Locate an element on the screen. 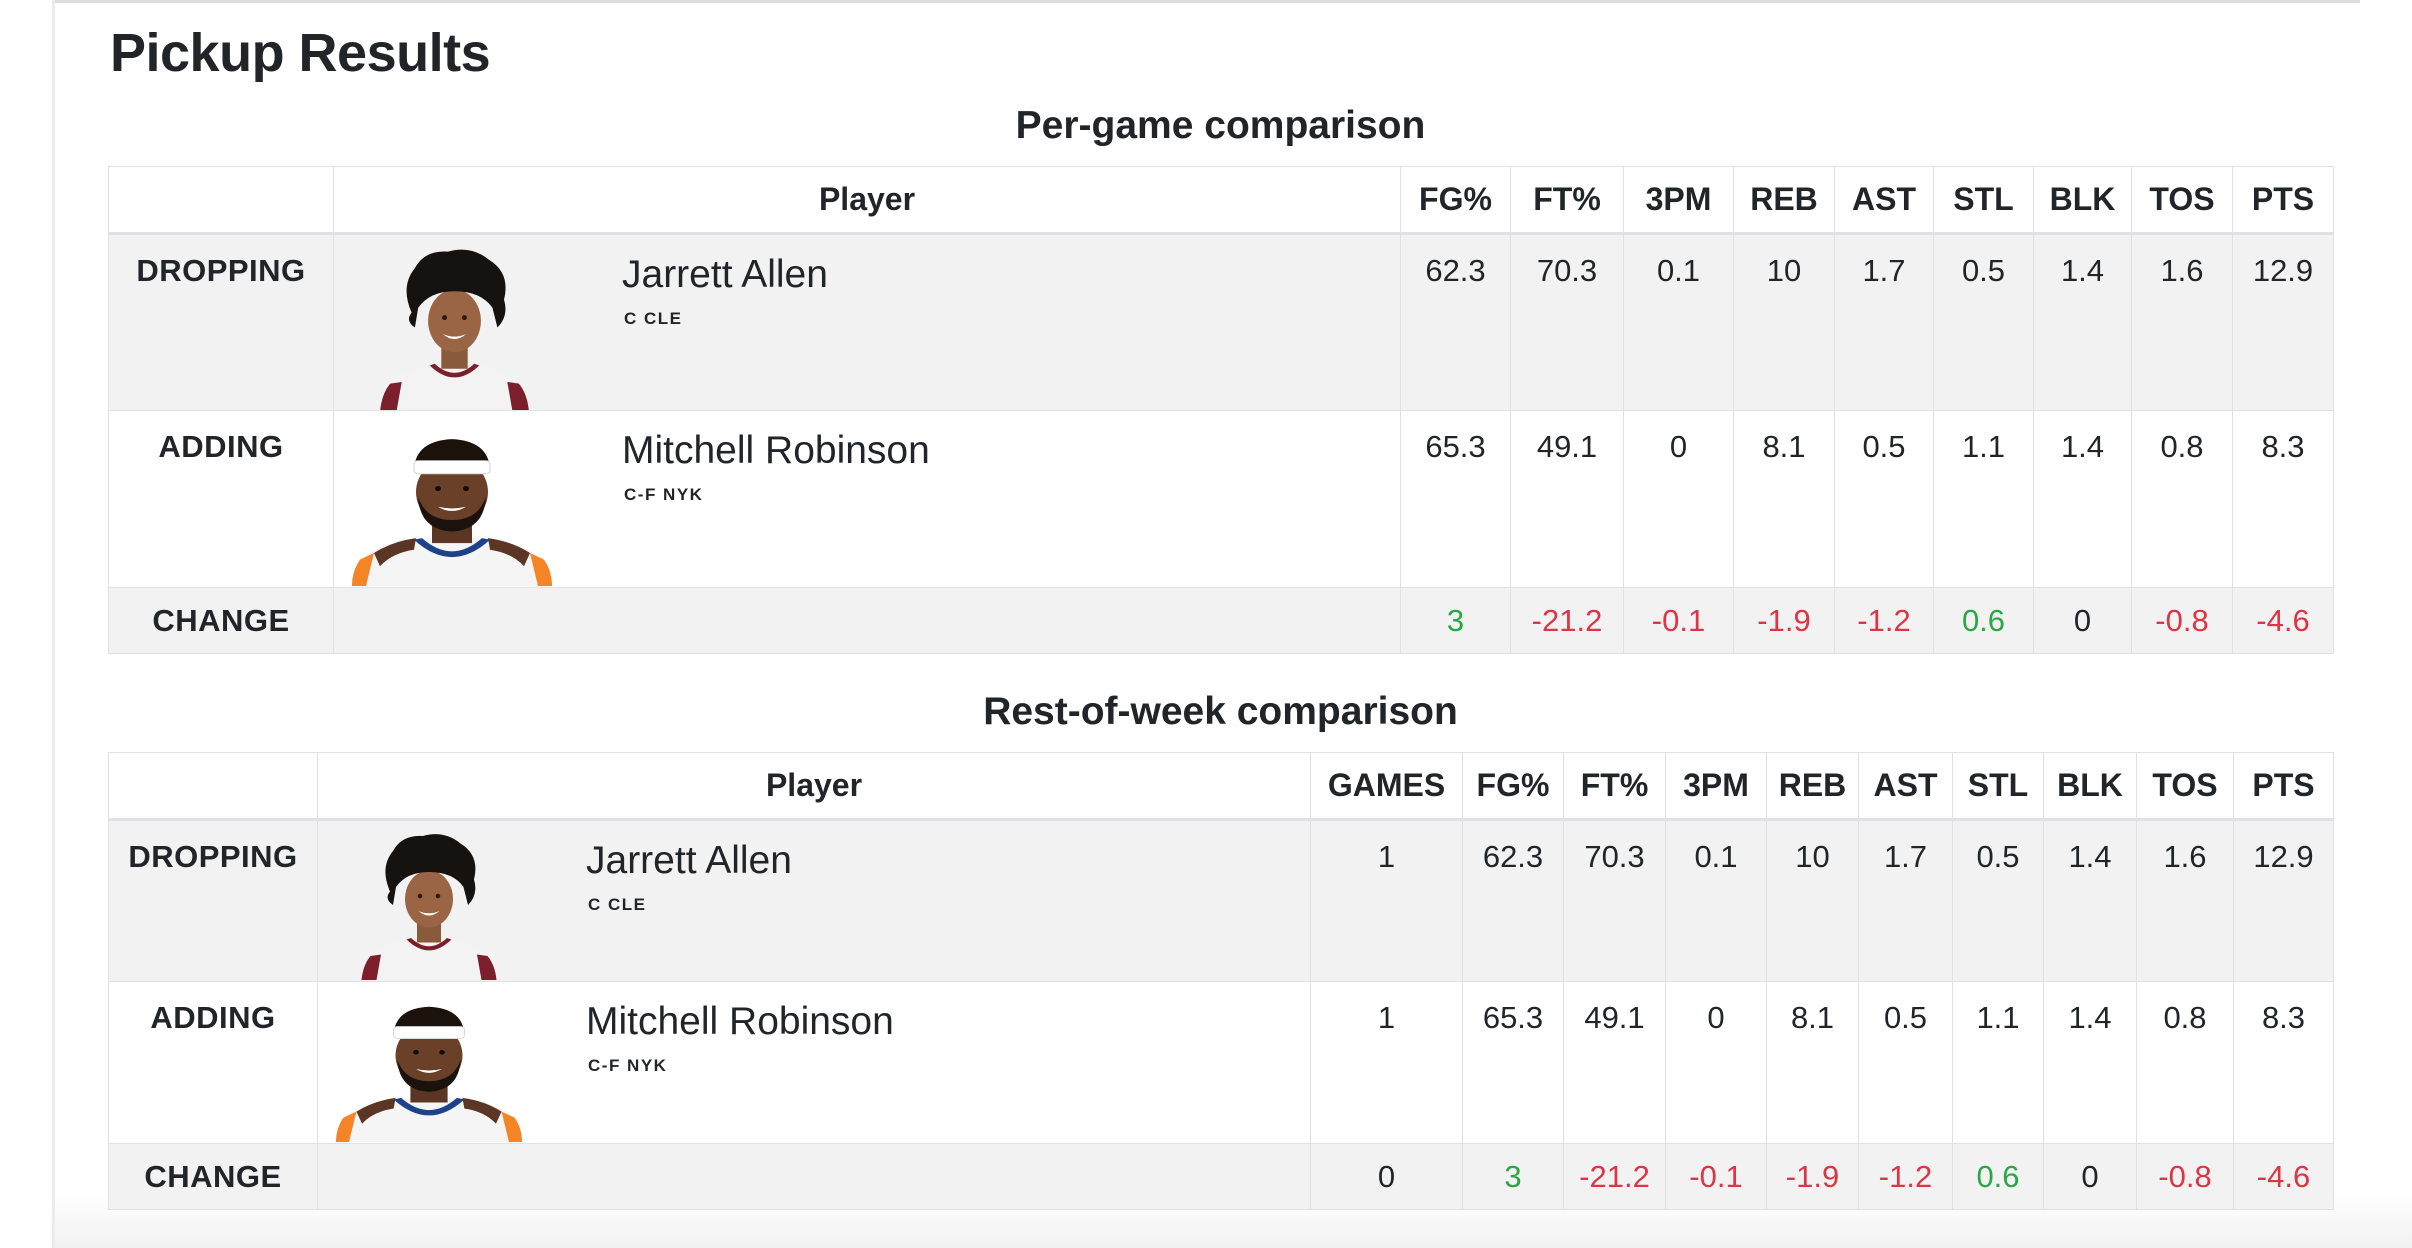  stat-ft: 70.3 is located at coordinates (1614, 900).